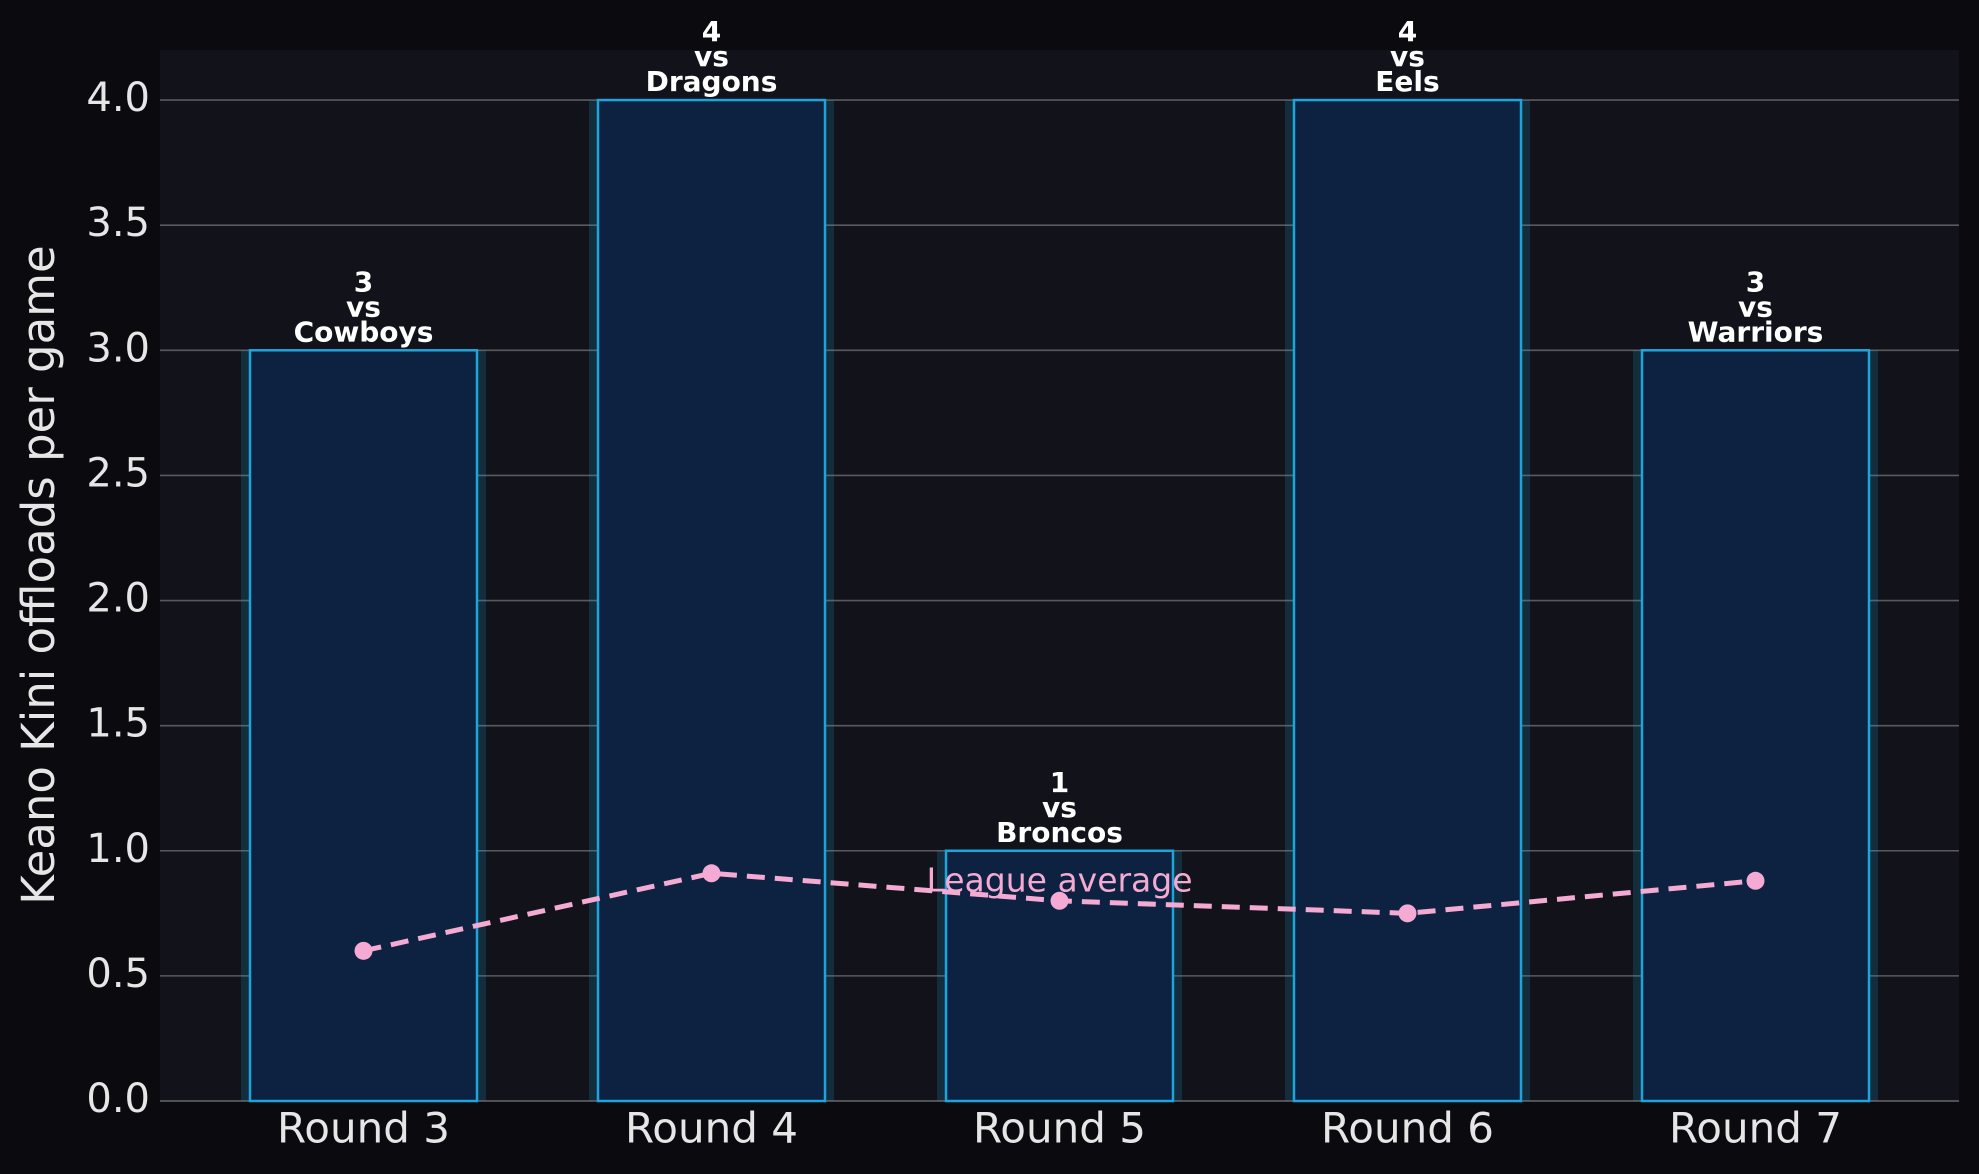 The height and width of the screenshot is (1174, 1979). Describe the element at coordinates (1059, 832) in the screenshot. I see `bar-opponent-label: Broncos` at that location.